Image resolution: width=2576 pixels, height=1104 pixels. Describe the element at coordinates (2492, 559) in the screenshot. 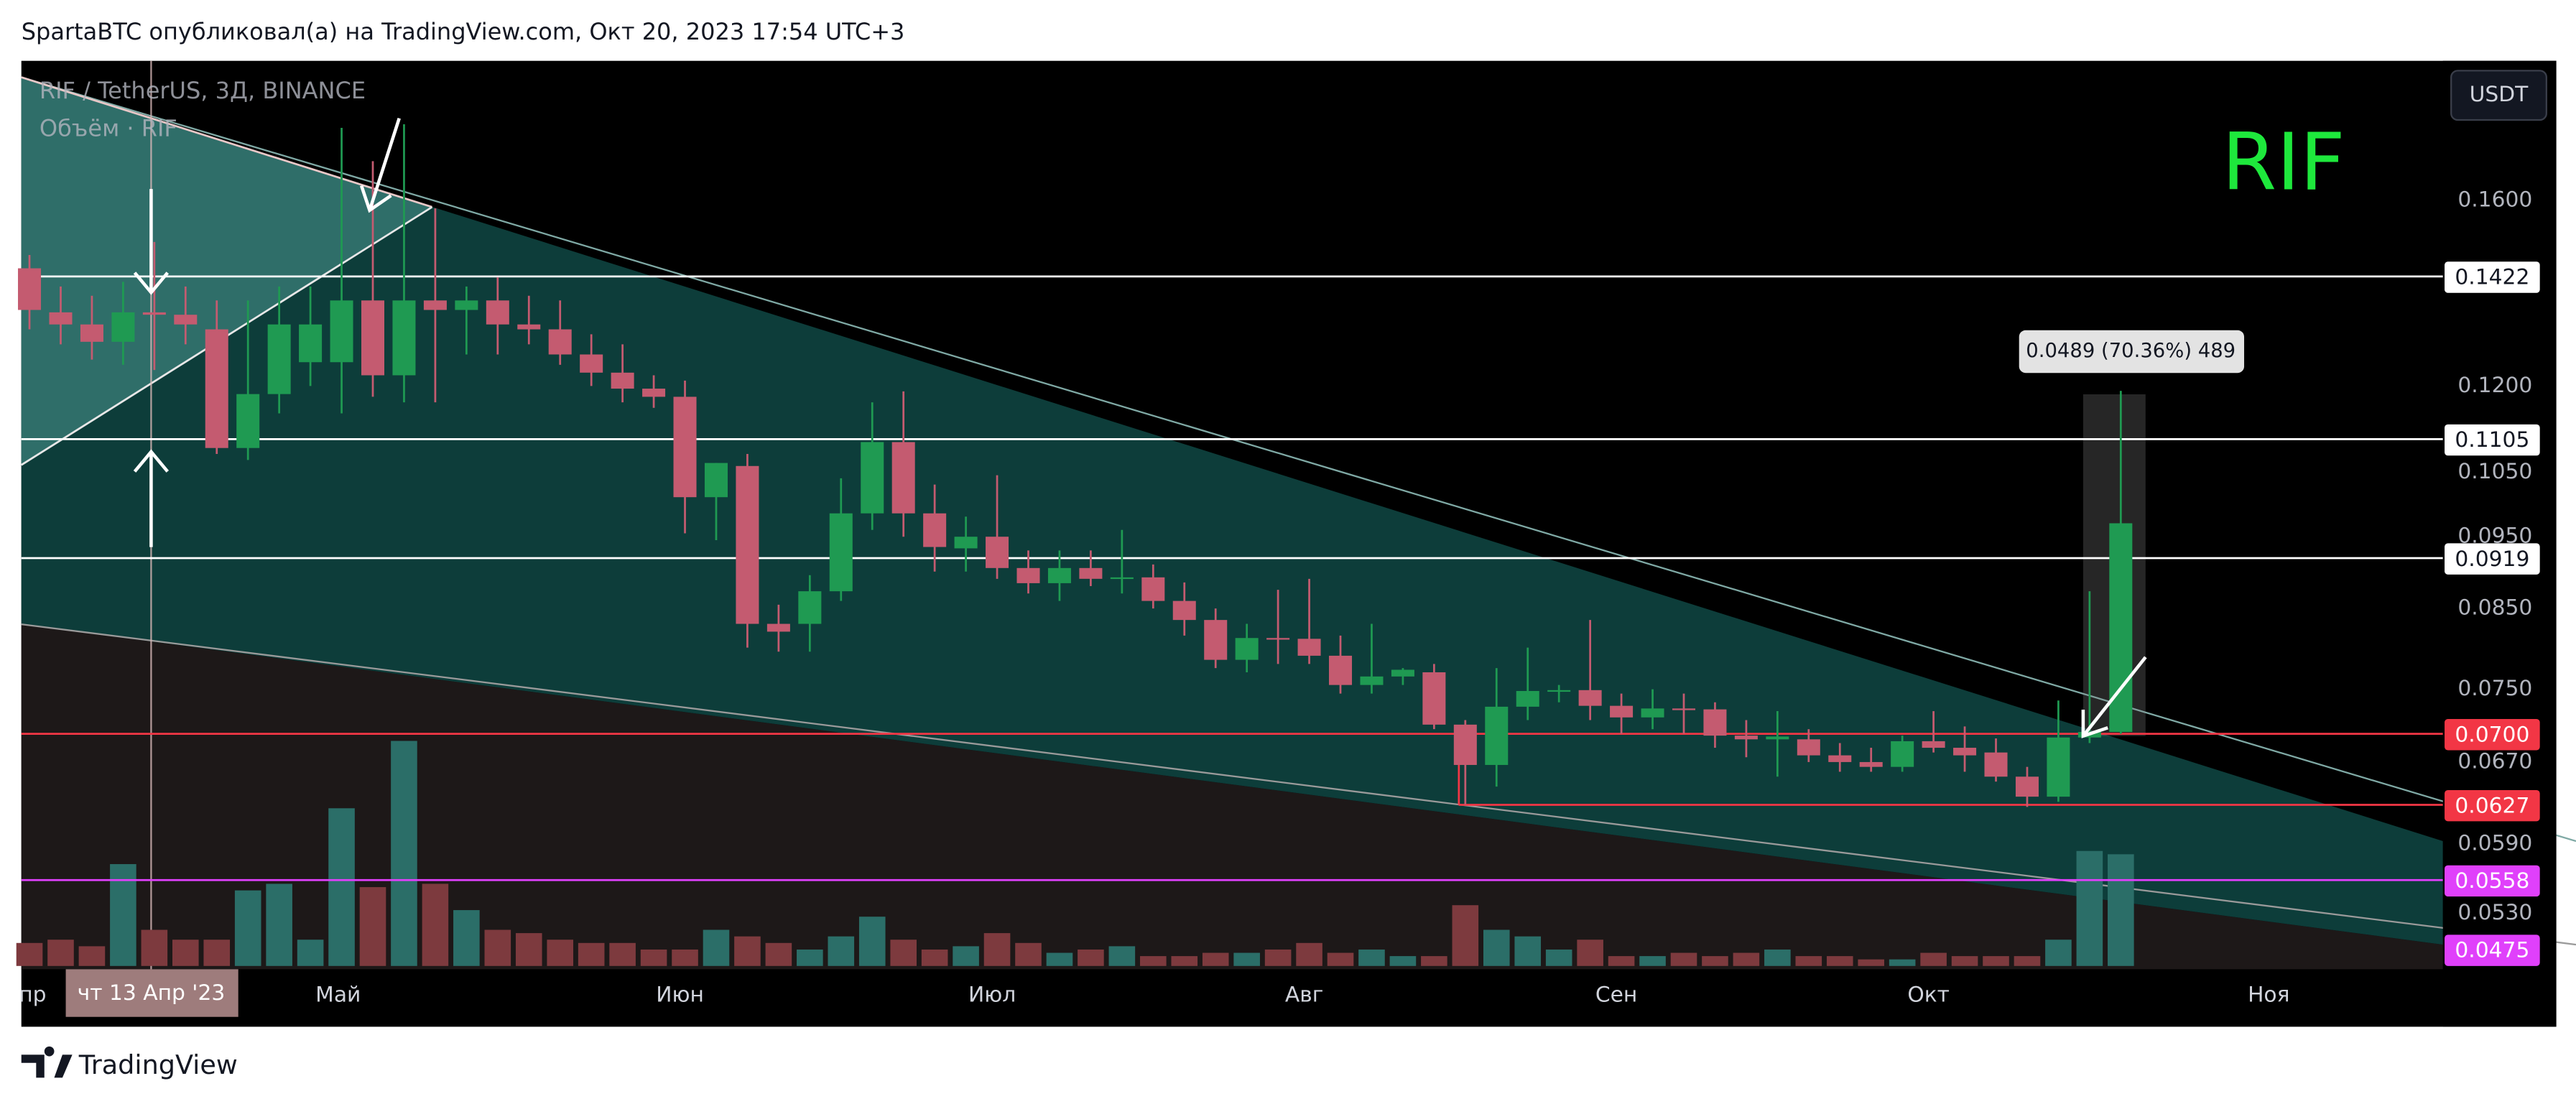

I see `level-label: 0.0919` at that location.